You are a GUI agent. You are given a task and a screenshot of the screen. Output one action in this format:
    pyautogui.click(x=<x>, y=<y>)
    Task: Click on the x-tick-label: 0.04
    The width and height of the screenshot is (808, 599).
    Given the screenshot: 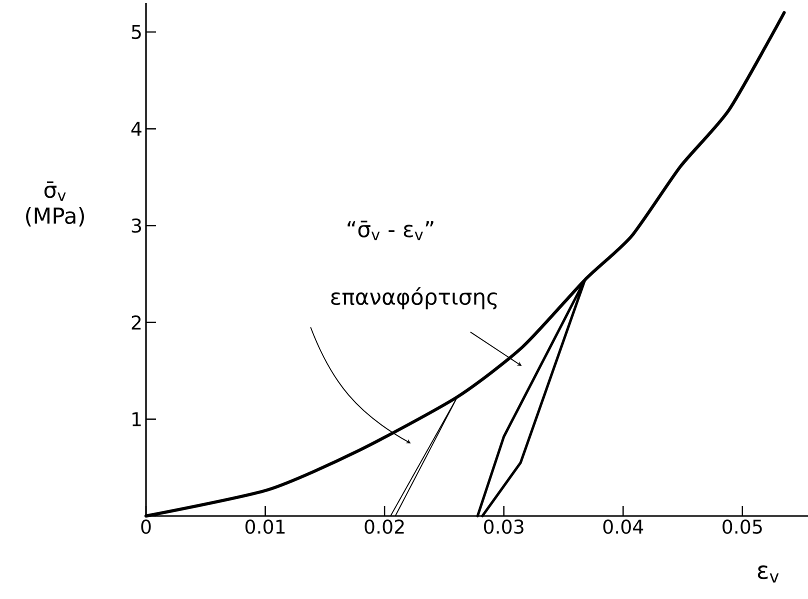 What is the action you would take?
    pyautogui.click(x=623, y=527)
    